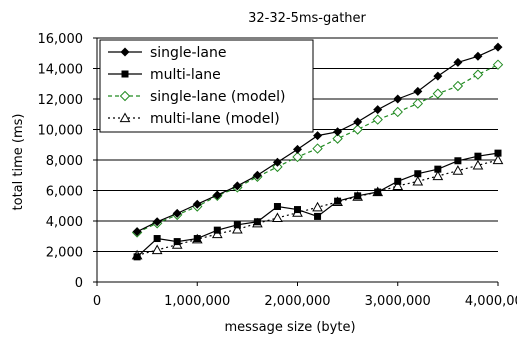 Image resolution: width=517 pixels, height=338 pixels. Describe the element at coordinates (64, 222) in the screenshot. I see `y-tick-label: 4,000` at that location.